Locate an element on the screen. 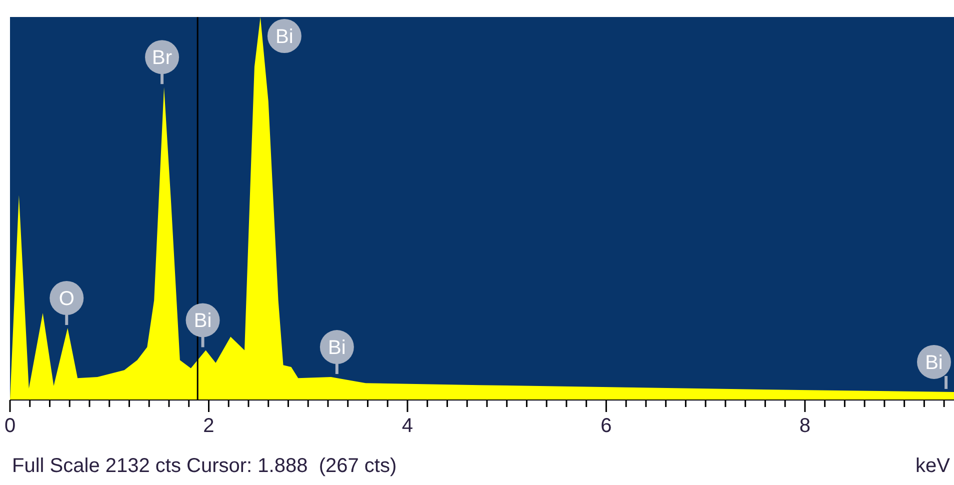  x-tick-label: 6 is located at coordinates (606, 426).